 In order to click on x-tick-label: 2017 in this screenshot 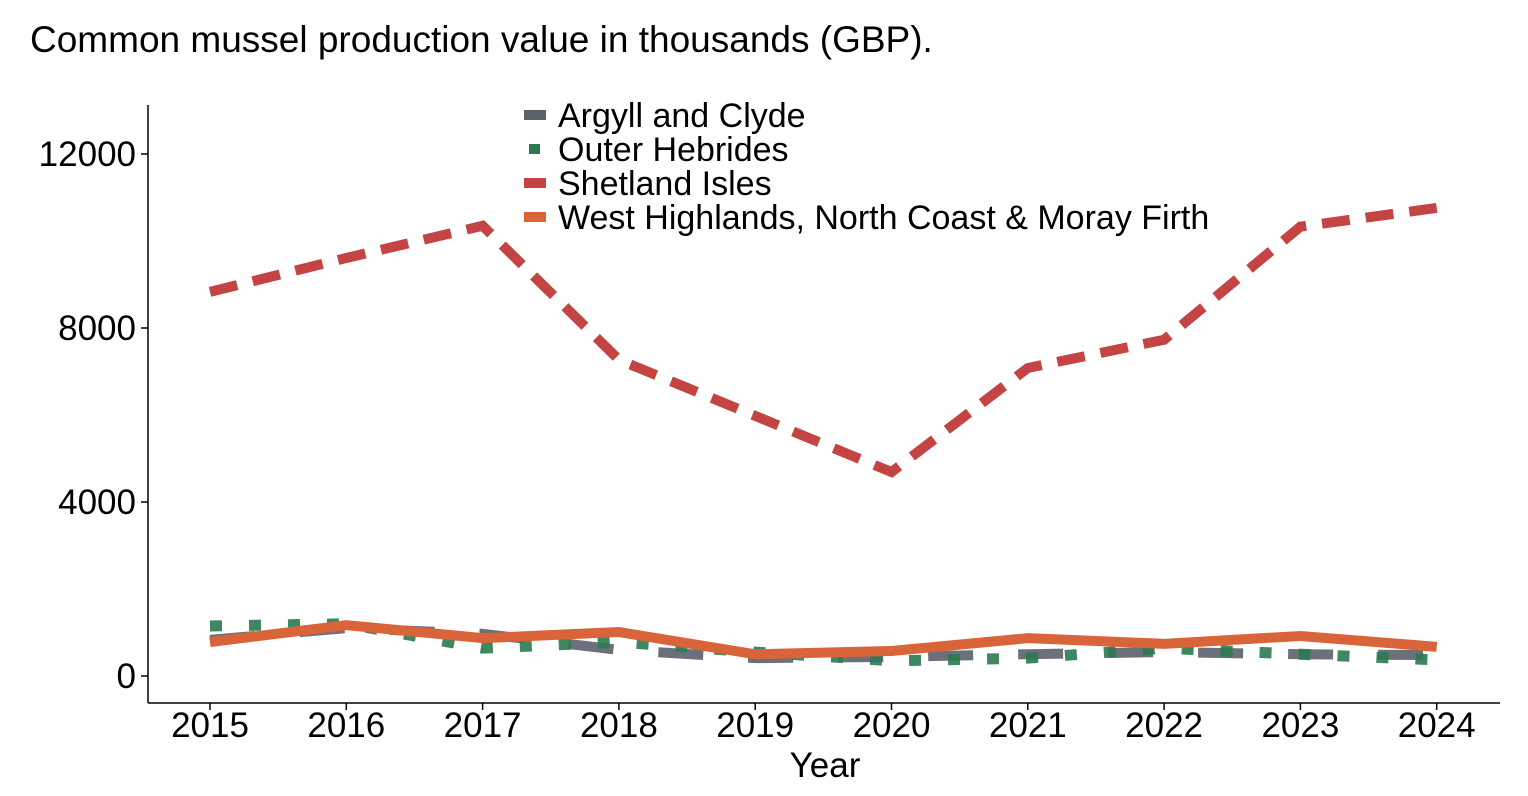, I will do `click(483, 725)`.